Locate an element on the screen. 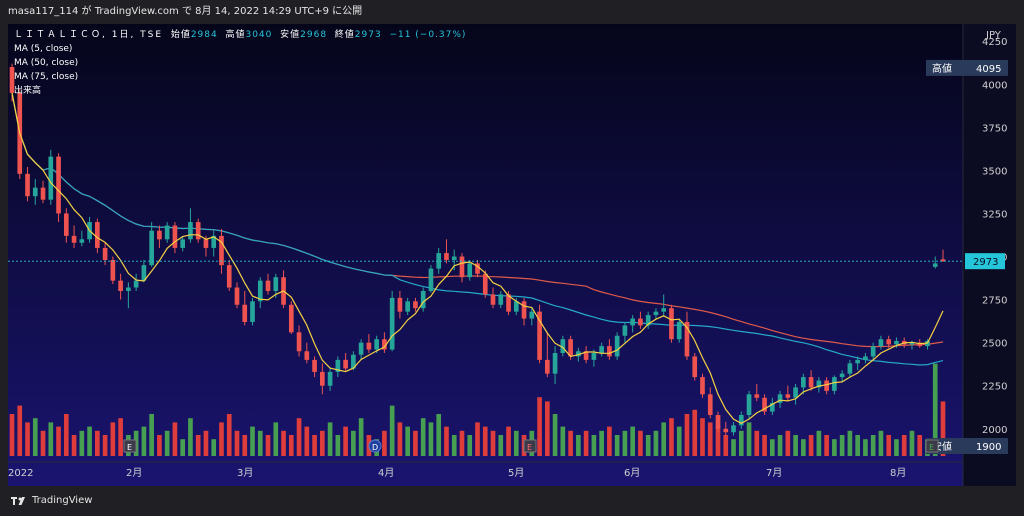  legend-low-label: 安値 is located at coordinates (290, 35).